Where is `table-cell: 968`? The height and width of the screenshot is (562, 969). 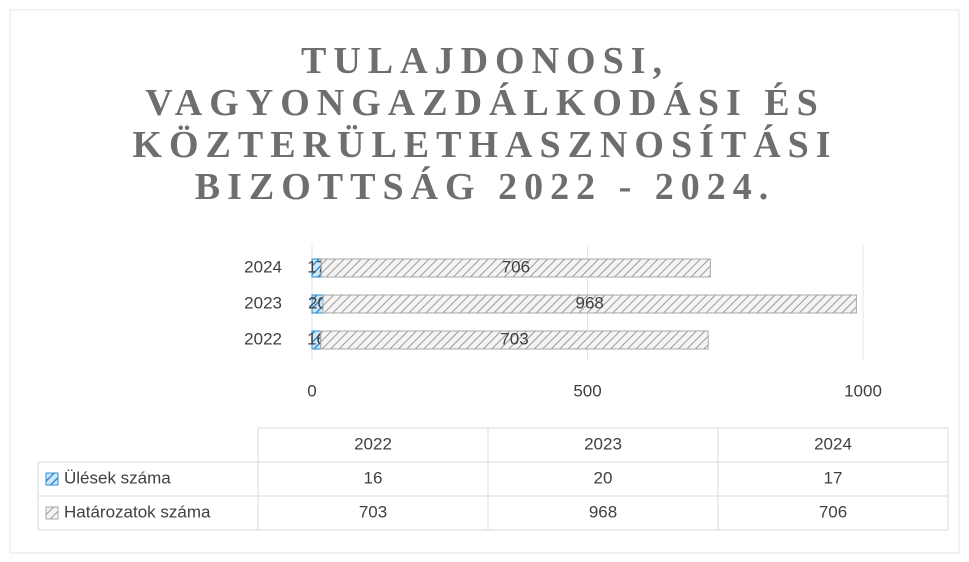
table-cell: 968 is located at coordinates (603, 511).